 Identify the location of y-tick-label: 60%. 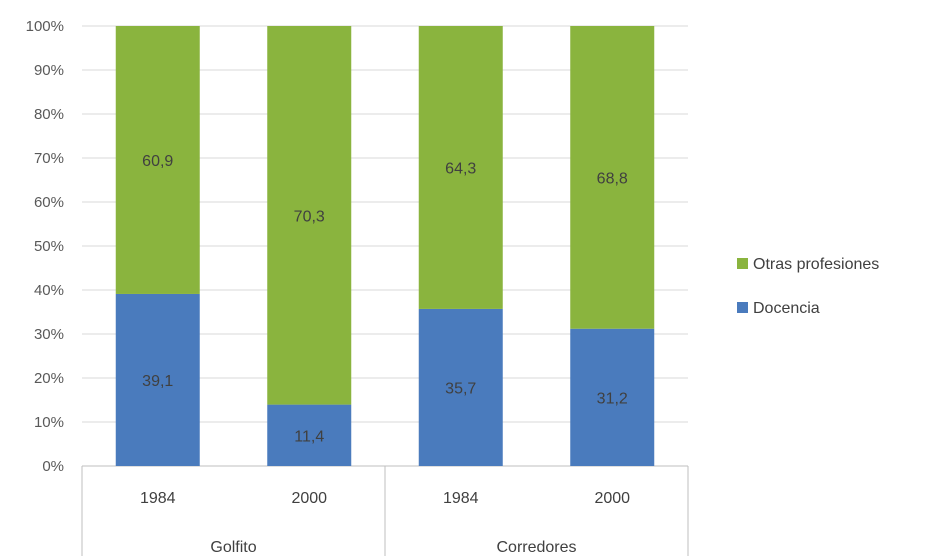
(49, 202).